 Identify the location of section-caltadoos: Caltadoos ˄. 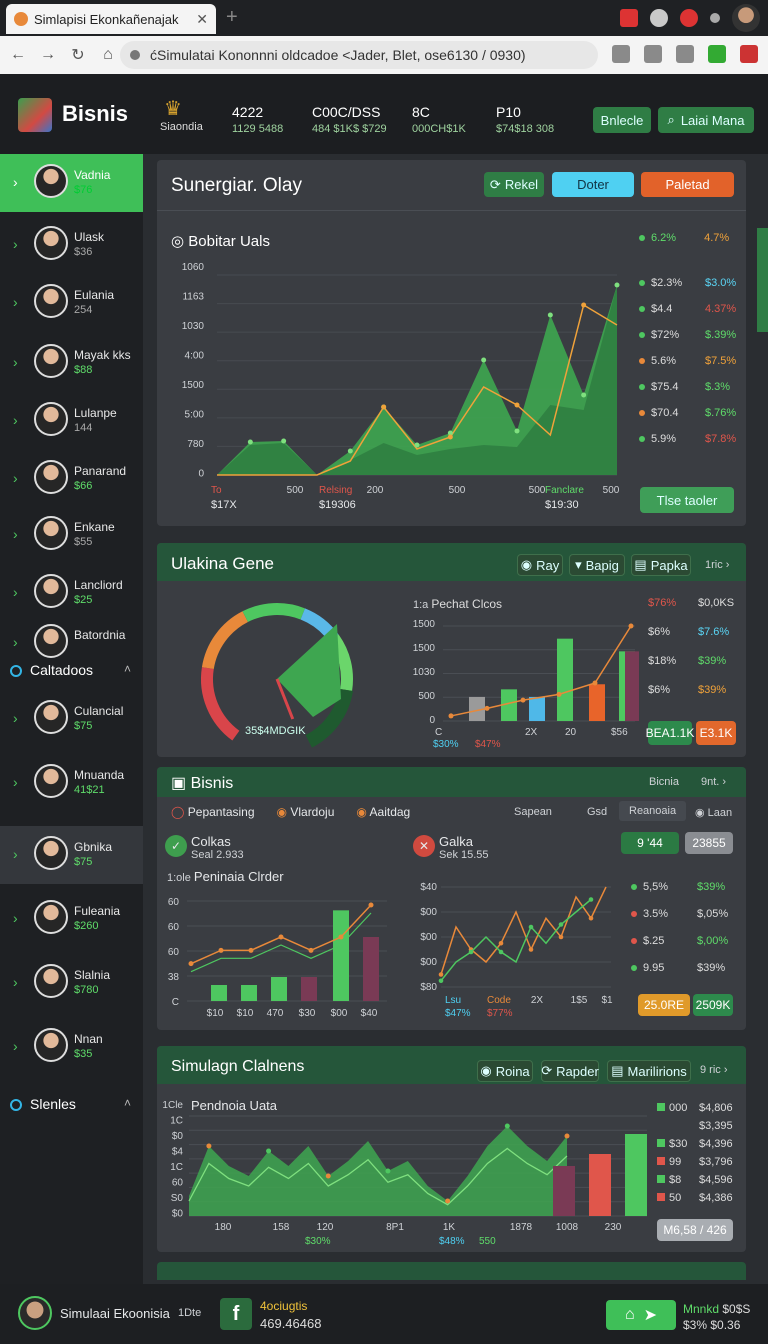
(70, 670).